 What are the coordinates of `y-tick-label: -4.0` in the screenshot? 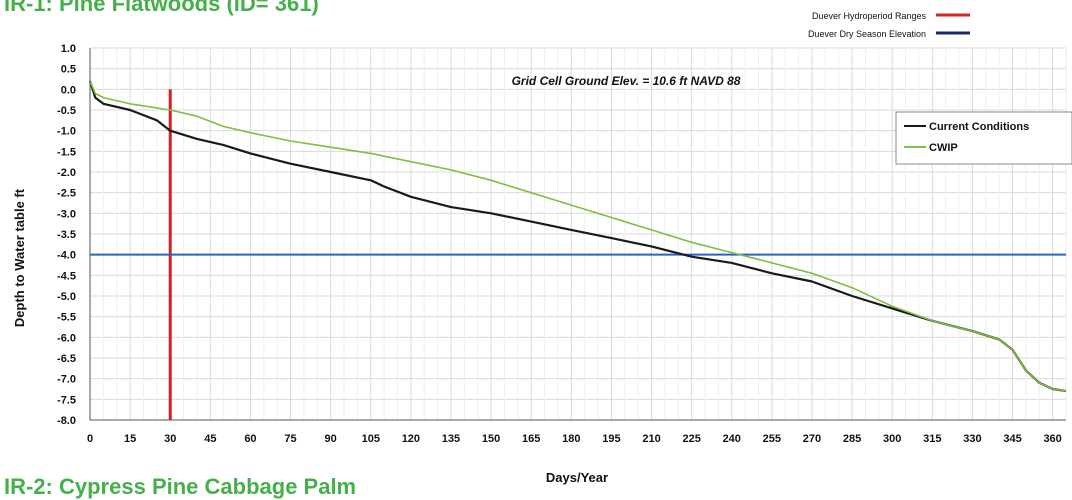 It's located at (66, 256).